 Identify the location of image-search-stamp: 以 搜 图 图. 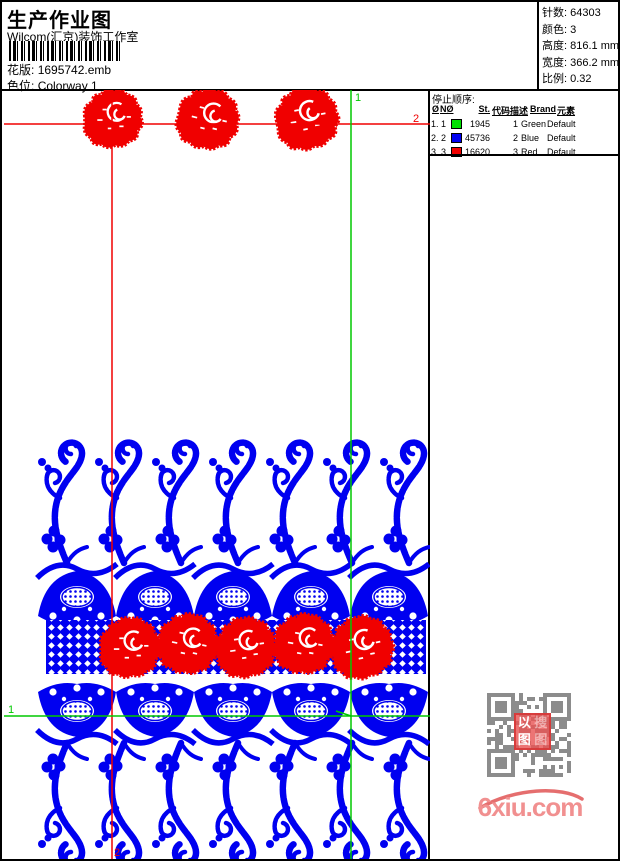
(532, 731).